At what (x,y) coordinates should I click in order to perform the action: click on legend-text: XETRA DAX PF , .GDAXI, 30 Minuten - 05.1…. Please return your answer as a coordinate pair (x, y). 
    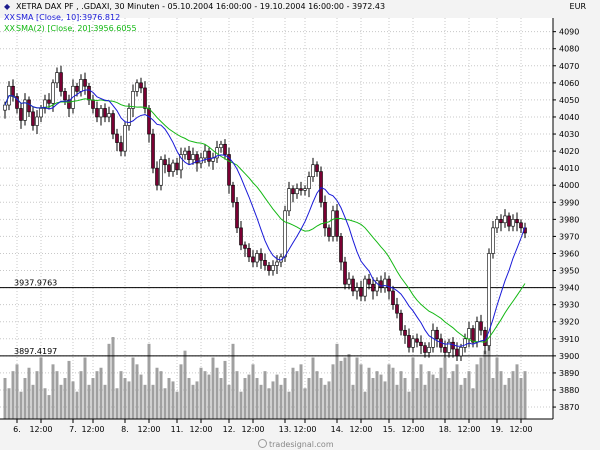
    Looking at the image, I should click on (201, 6).